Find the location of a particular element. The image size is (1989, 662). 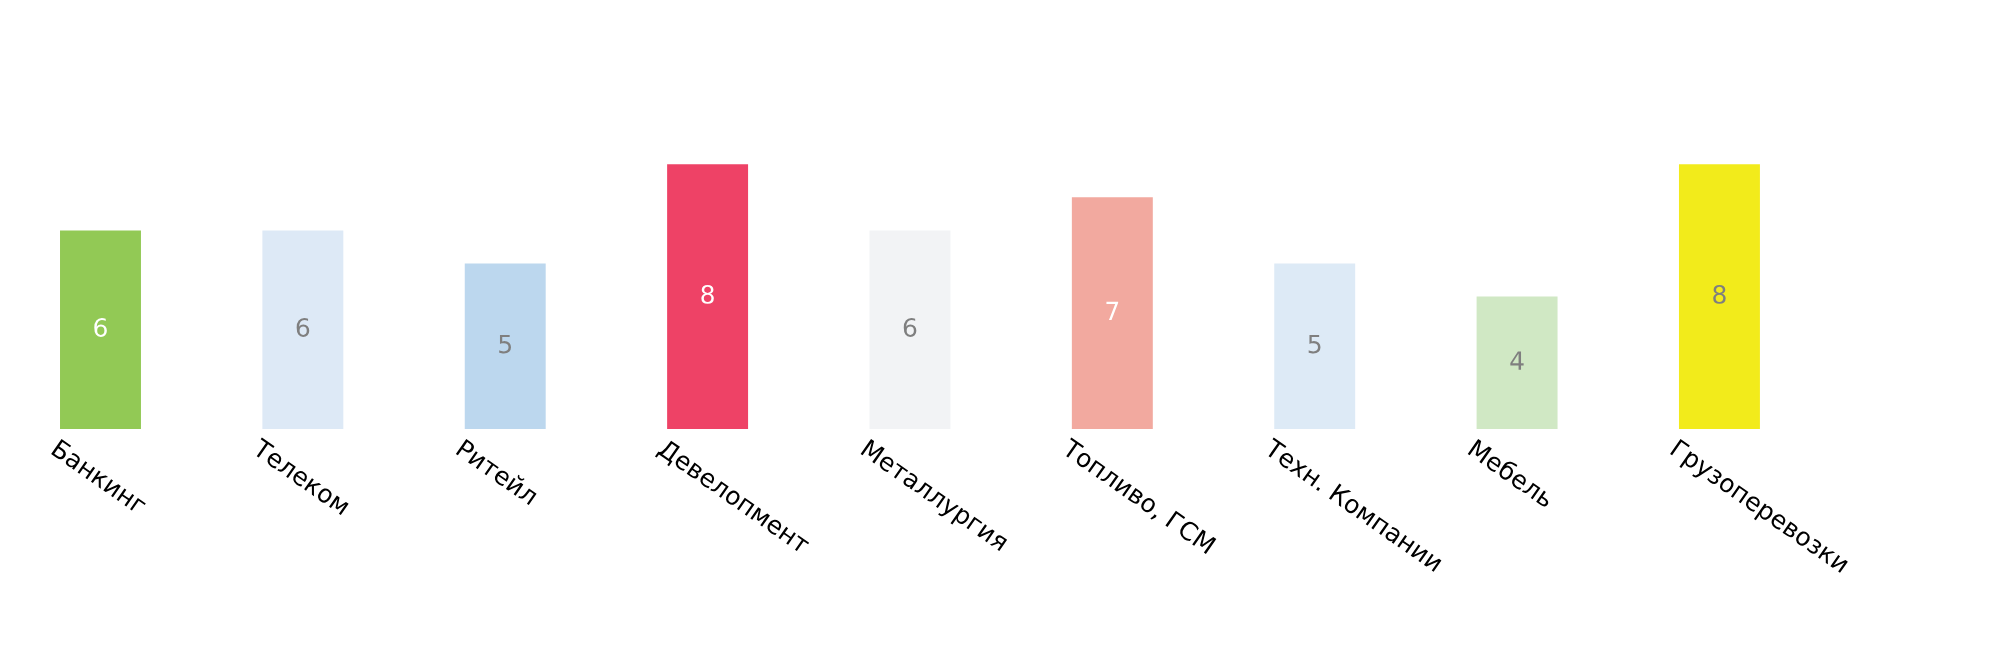

data-label: 4 is located at coordinates (1517, 360).